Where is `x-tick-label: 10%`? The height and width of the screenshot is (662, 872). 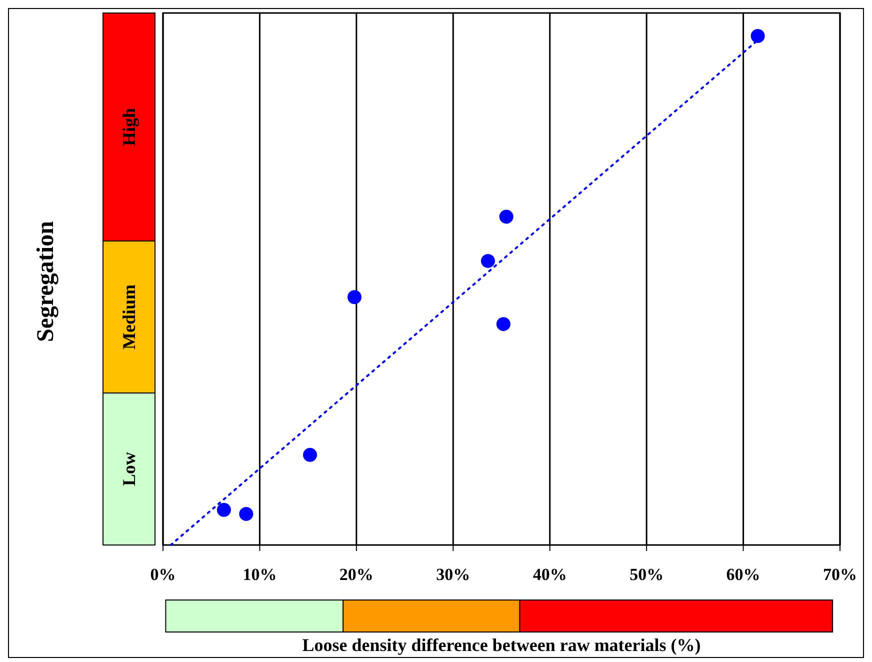
x-tick-label: 10% is located at coordinates (259, 574).